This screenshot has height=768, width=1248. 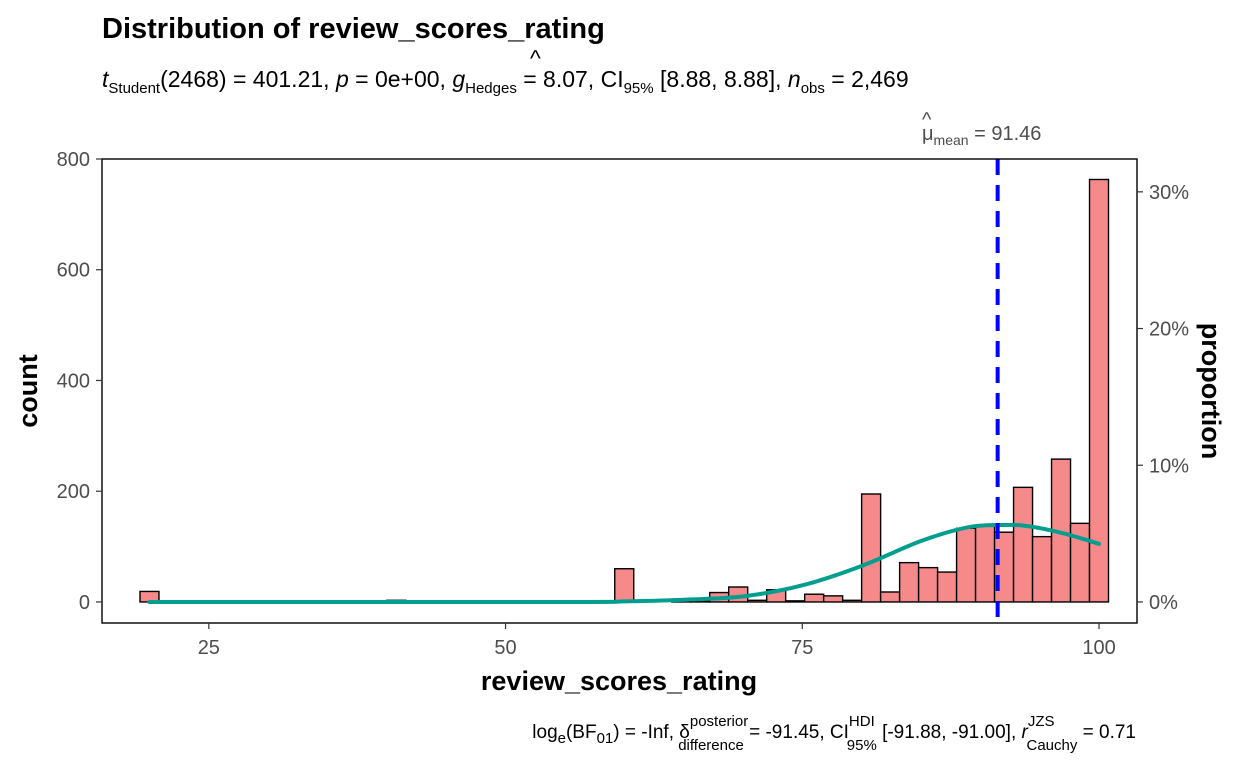 I want to click on y2-tick-label: 0%, so click(x=1163, y=603).